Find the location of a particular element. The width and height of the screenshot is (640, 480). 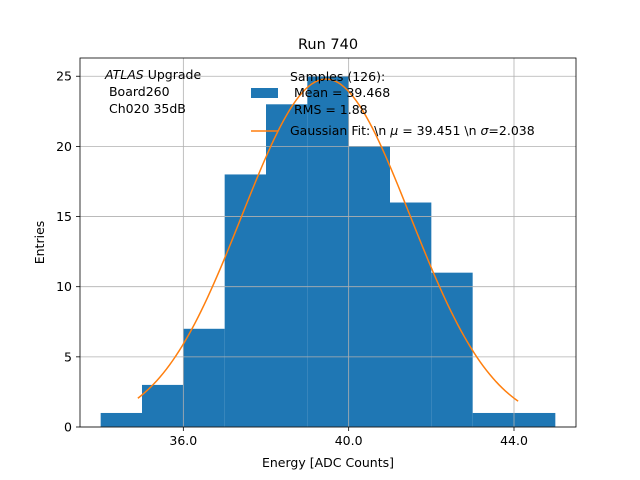

legend-fit-prefix: Gaussian Fit: \n is located at coordinates (340, 130).